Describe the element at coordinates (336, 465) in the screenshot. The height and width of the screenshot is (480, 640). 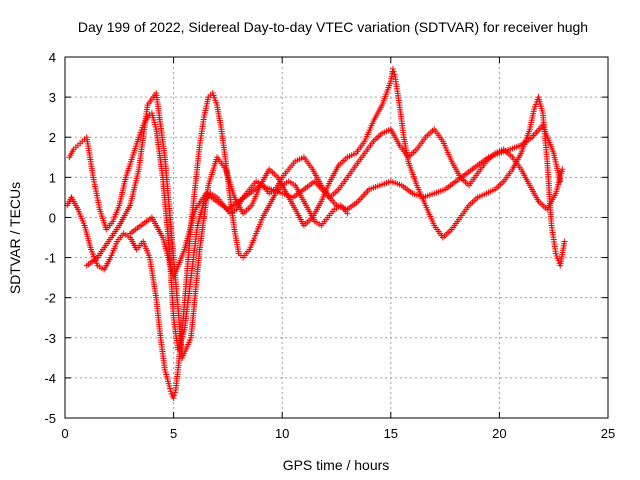
I see `x-axis-label: GPS time / hours` at that location.